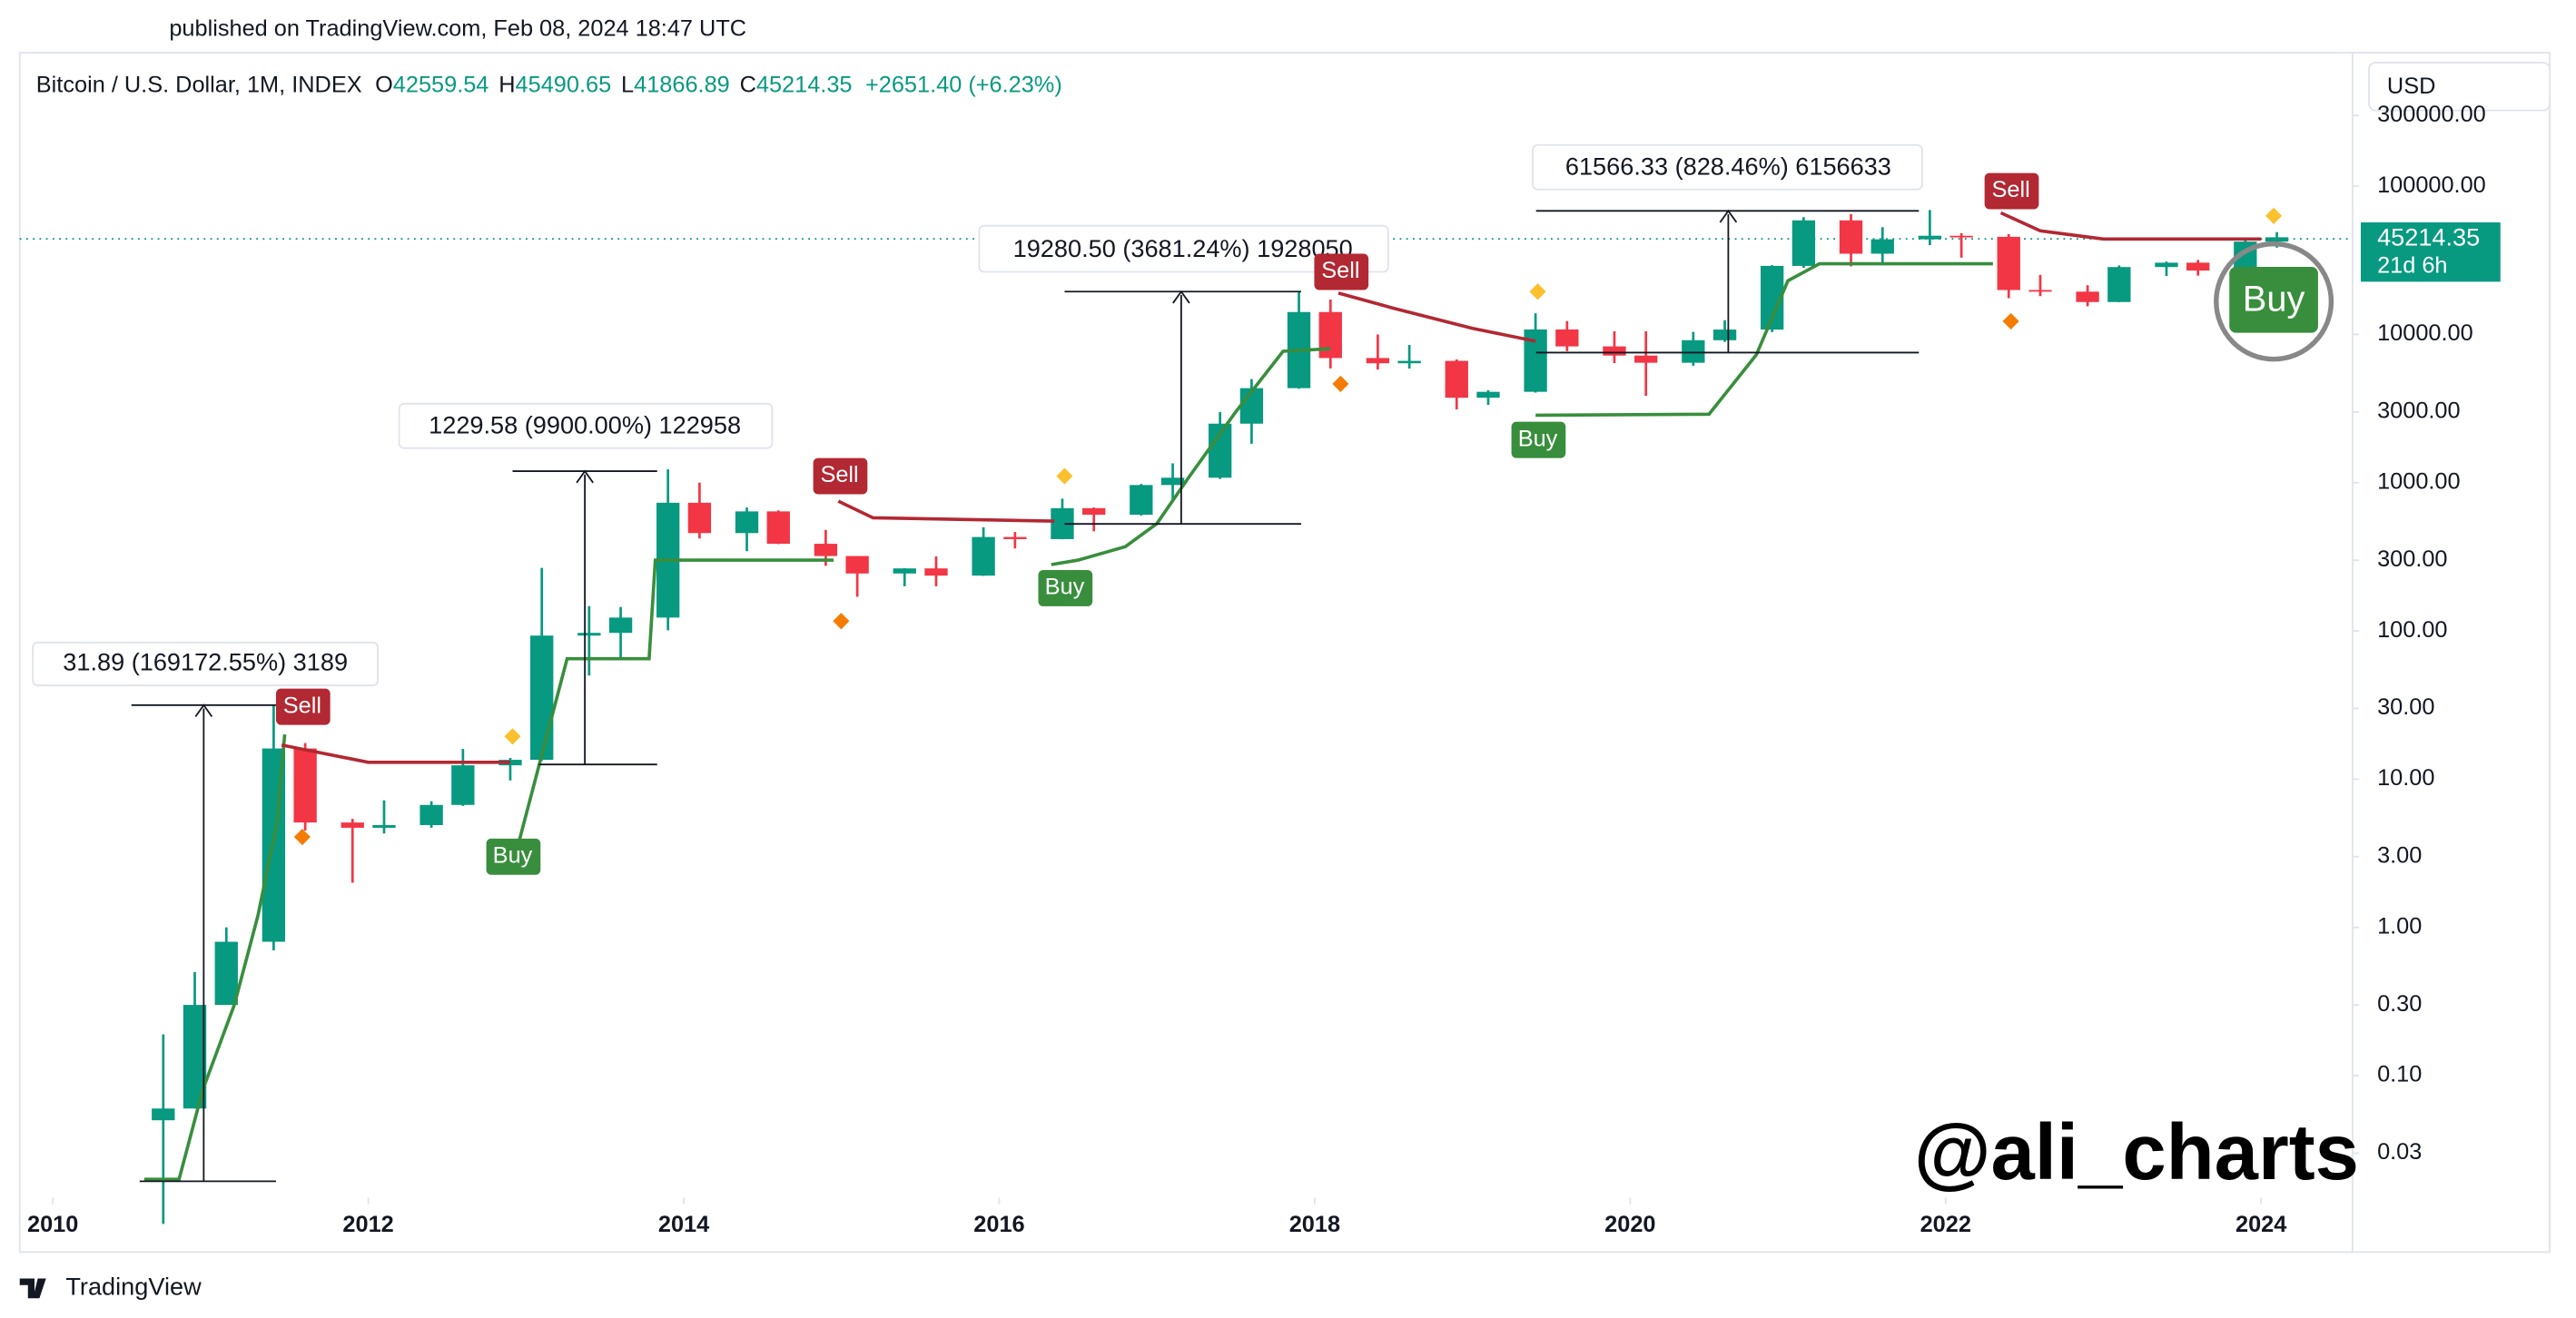 Image resolution: width=2576 pixels, height=1318 pixels. I want to click on y-tick-label: 3000.00, so click(2419, 411).